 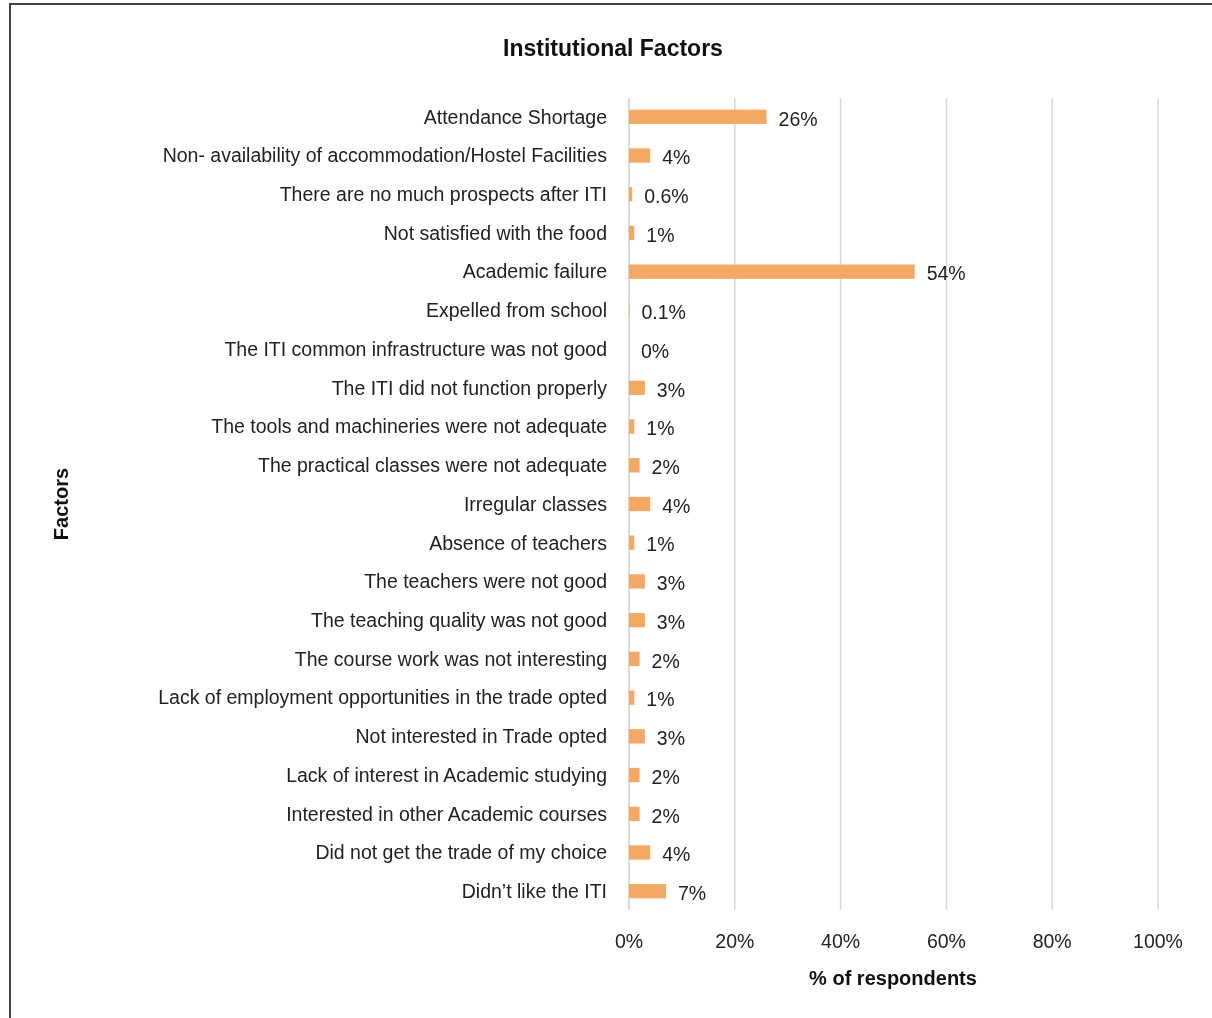 I want to click on y-tick-label: There are no much prospects after ITI, so click(x=443, y=194).